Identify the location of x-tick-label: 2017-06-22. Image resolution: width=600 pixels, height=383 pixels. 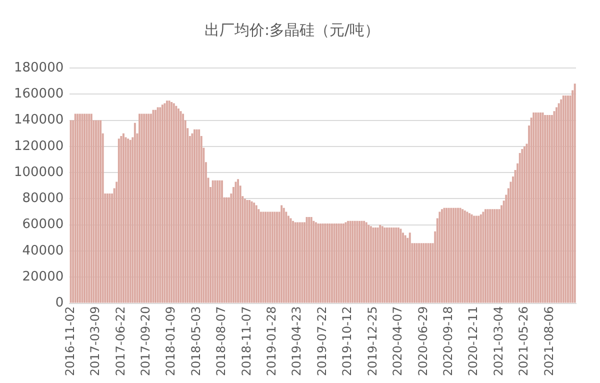
(120, 341).